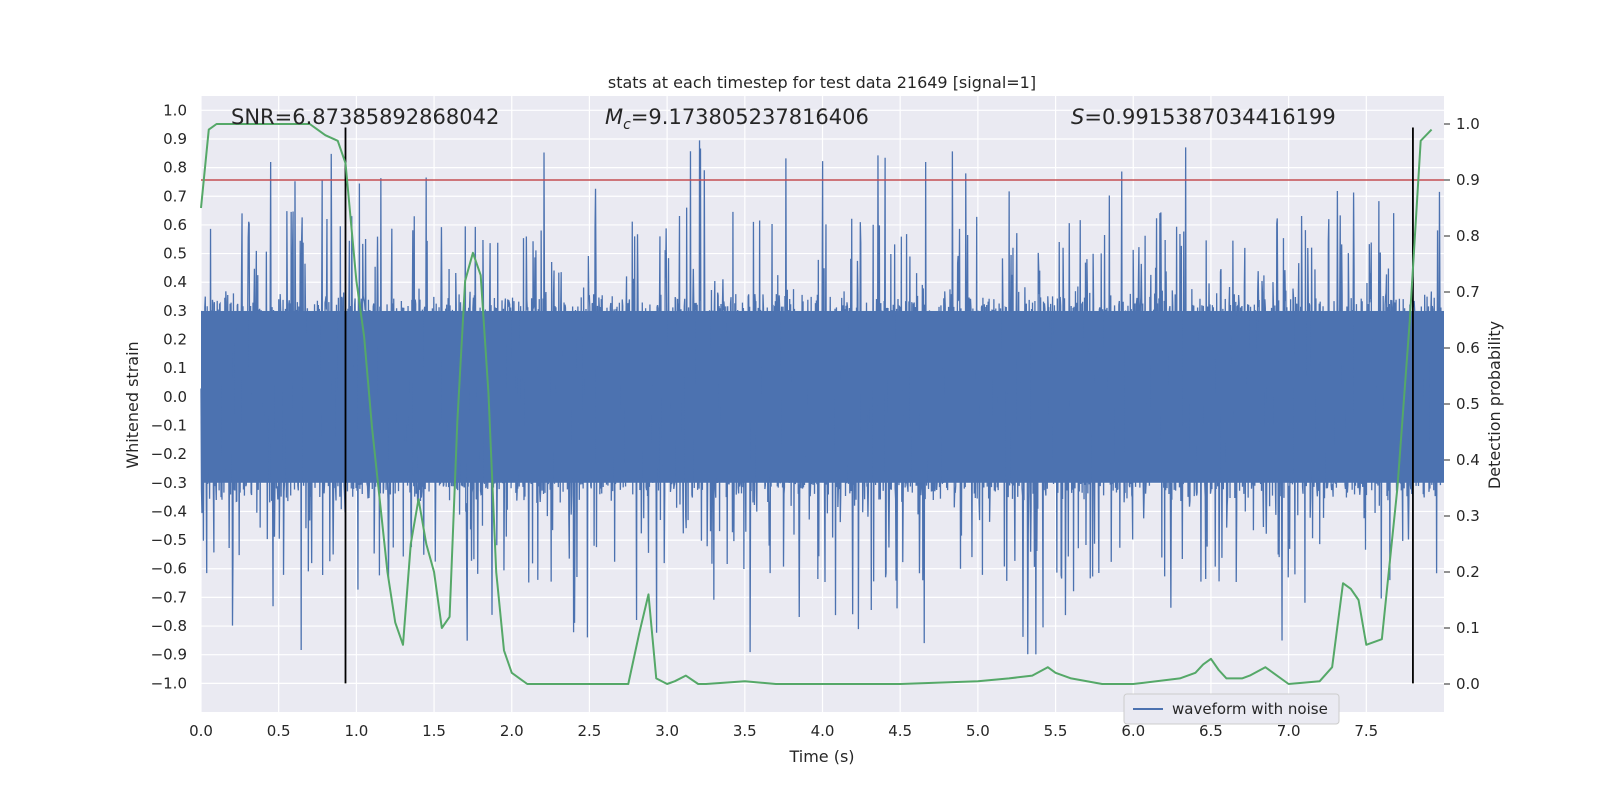 The height and width of the screenshot is (800, 1600). Describe the element at coordinates (1468, 628) in the screenshot. I see `y-right-tick-label: 0.1` at that location.